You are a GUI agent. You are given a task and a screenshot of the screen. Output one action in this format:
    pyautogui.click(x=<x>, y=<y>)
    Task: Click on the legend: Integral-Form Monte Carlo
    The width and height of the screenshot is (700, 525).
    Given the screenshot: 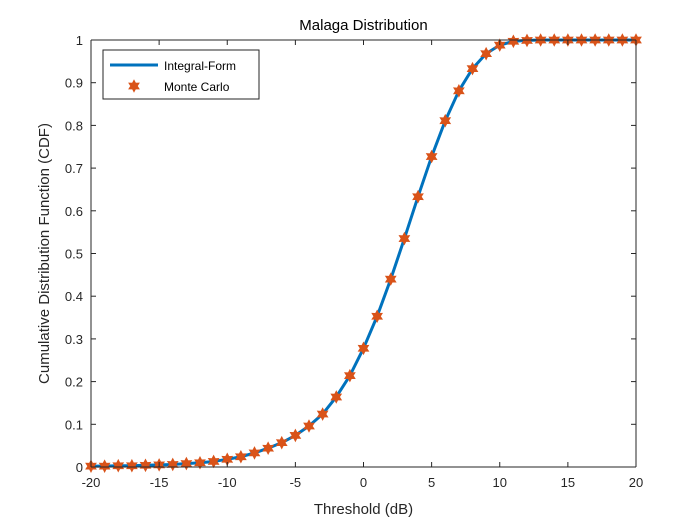 What is the action you would take?
    pyautogui.click(x=181, y=74)
    